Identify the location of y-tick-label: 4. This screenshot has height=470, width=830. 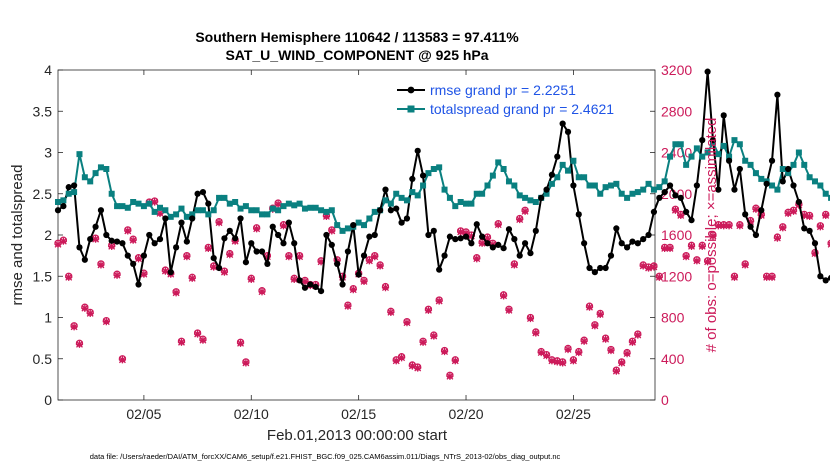
(48, 70).